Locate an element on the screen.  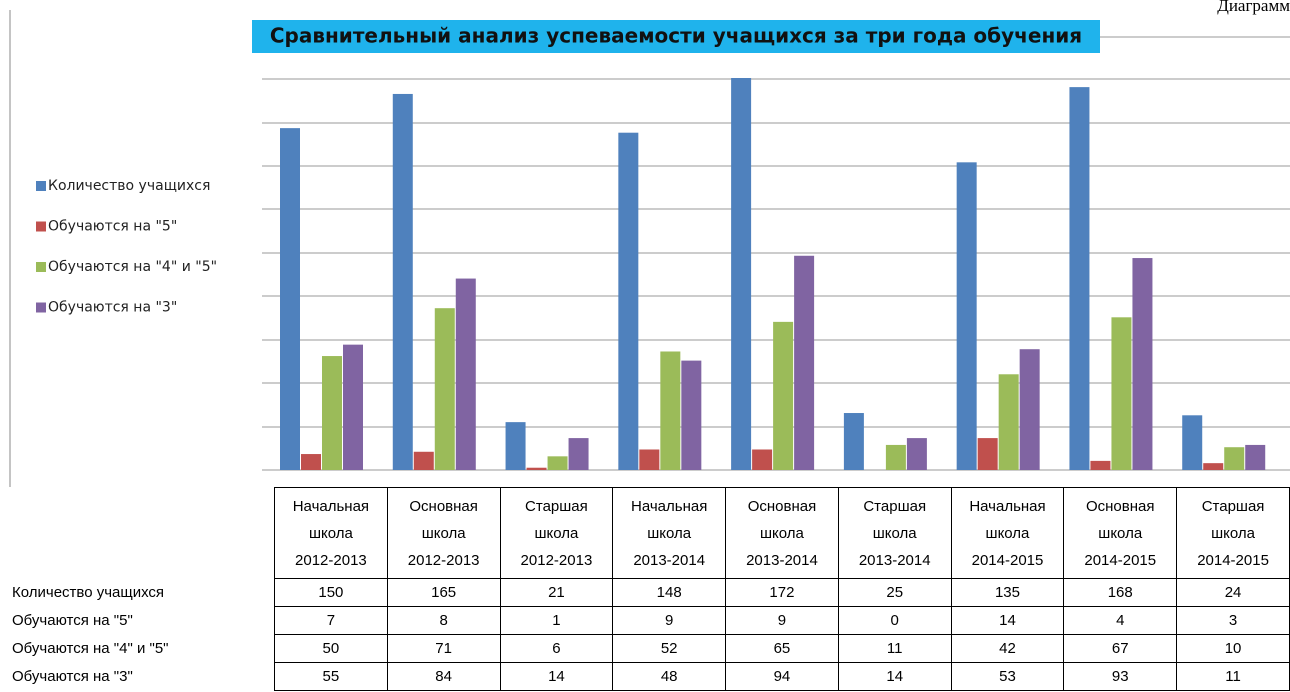
value-cell: 165 is located at coordinates (443, 592).